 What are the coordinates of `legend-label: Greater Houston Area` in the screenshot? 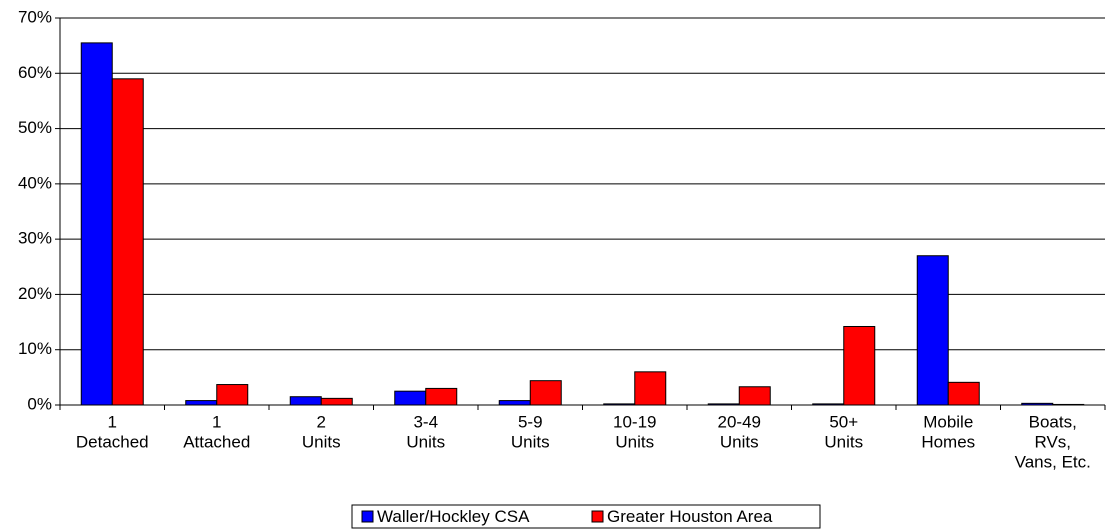 It's located at (690, 516).